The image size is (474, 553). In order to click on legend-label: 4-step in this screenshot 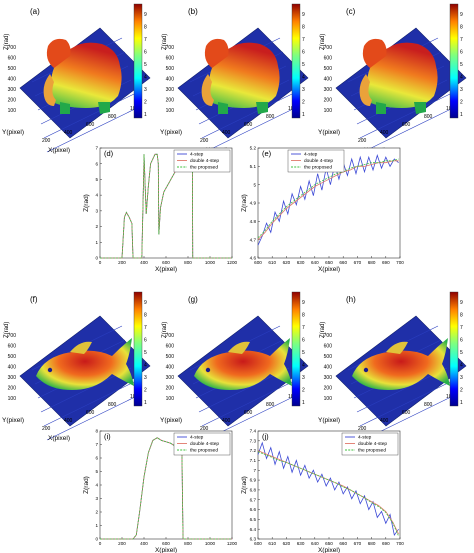, I will do `click(197, 155)`.